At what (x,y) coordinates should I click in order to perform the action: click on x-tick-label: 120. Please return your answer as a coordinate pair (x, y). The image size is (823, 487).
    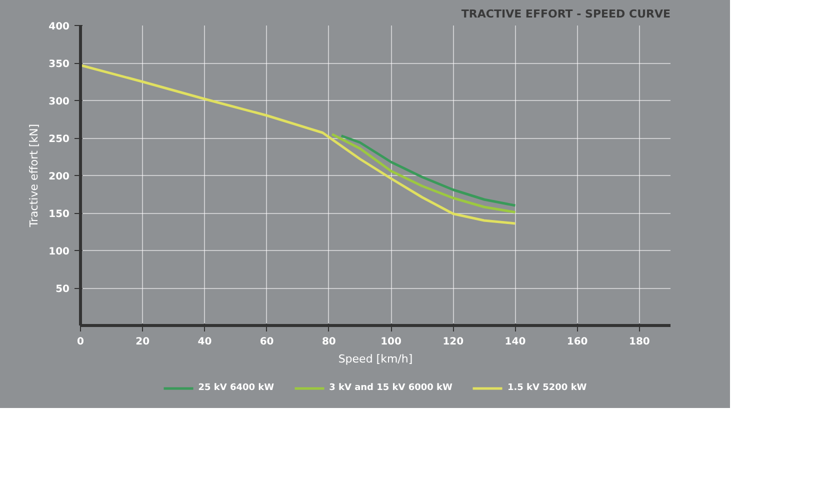
    Looking at the image, I should click on (453, 342).